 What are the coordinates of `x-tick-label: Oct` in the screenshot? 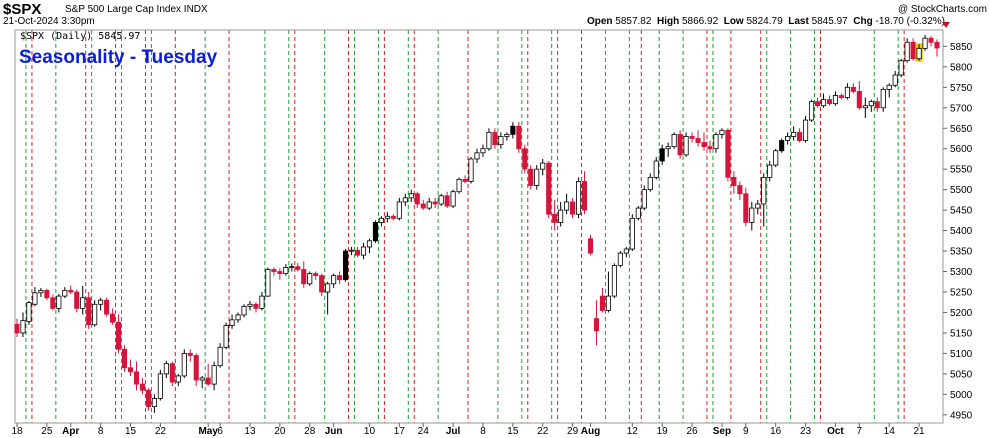 It's located at (835, 431).